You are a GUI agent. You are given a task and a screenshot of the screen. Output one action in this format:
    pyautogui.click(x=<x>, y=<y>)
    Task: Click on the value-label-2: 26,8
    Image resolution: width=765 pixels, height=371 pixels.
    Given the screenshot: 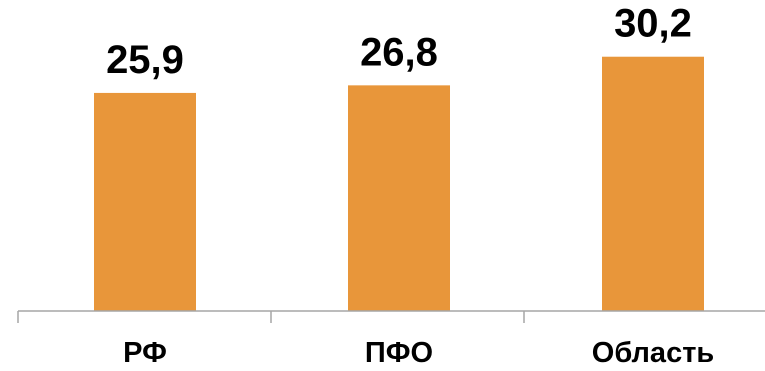 What is the action you would take?
    pyautogui.click(x=399, y=52)
    